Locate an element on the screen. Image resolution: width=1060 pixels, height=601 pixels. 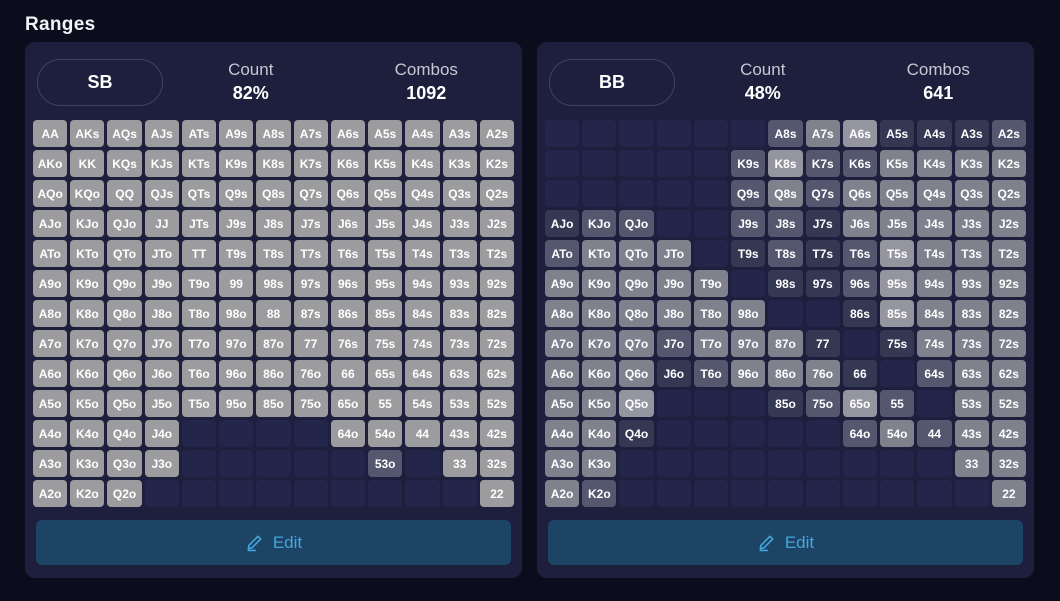
hand-cell-85s: 85s is located at coordinates (897, 313).